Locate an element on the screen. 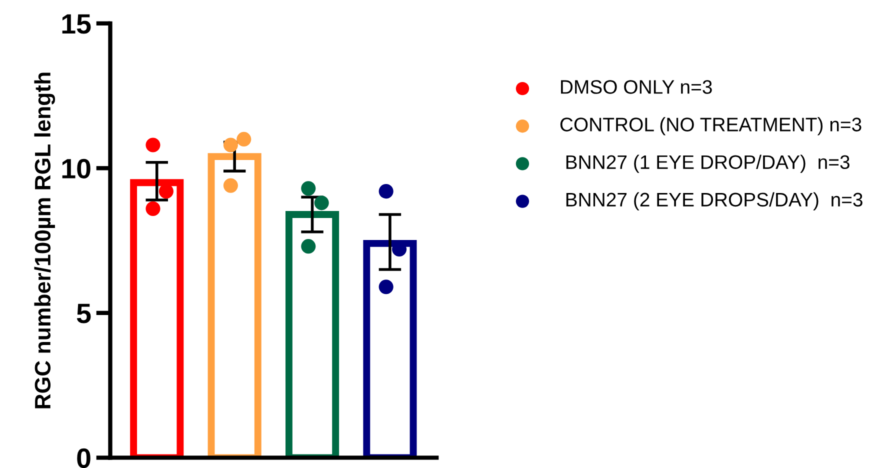  y-tick-label: 10 is located at coordinates (76, 168).